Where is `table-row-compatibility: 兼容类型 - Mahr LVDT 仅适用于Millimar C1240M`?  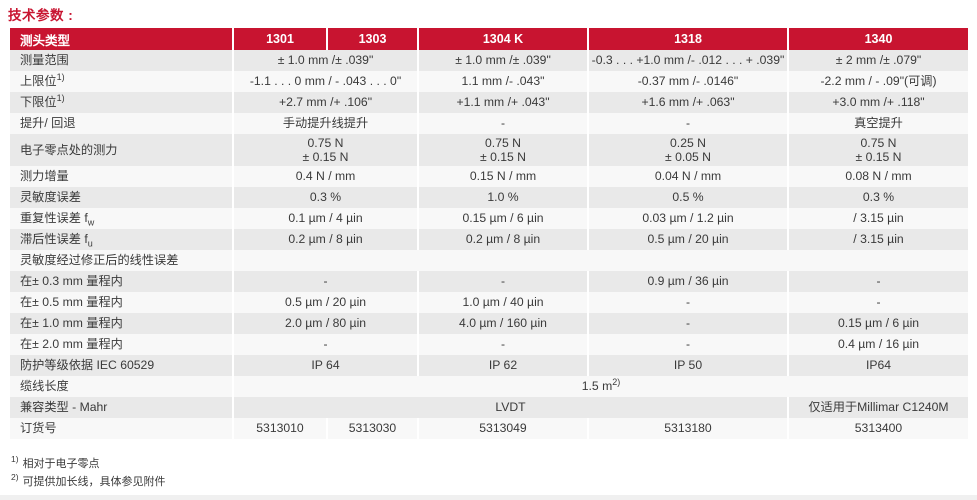
table-row-compatibility: 兼容类型 - Mahr LVDT 仅适用于Millimar C1240M is located at coordinates (489, 407).